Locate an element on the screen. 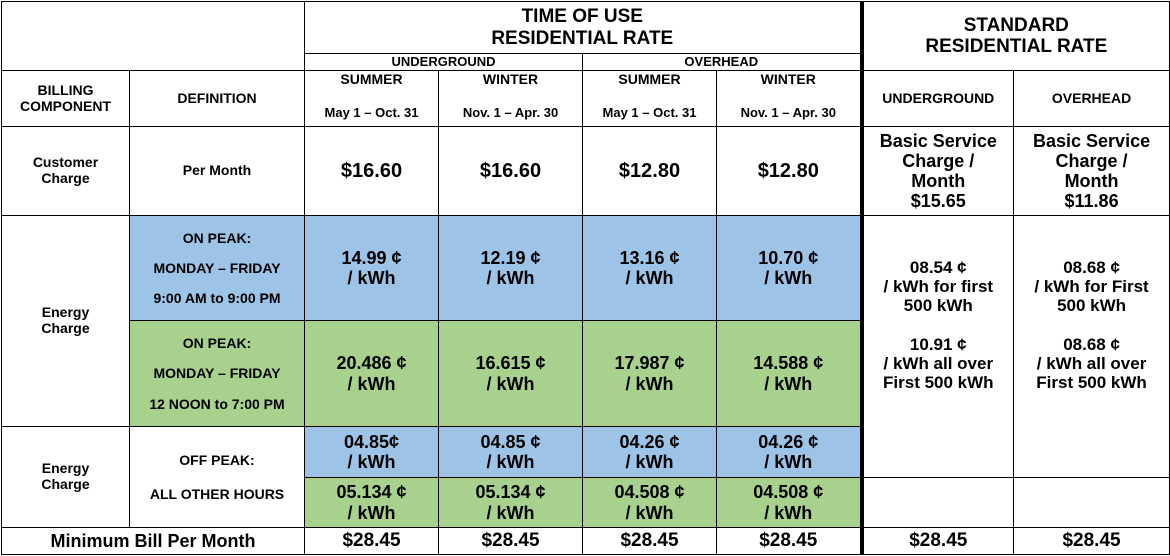  off-peak-definition: OFF PEAK: ALL OTHER HOURS is located at coordinates (217, 477).